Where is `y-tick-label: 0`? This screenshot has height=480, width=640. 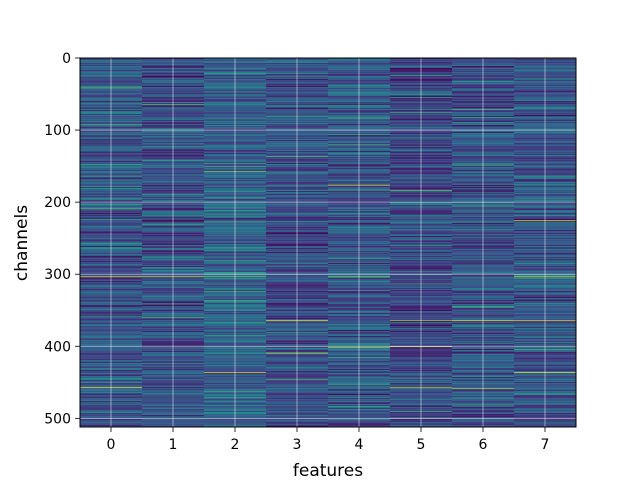 y-tick-label: 0 is located at coordinates (66, 59).